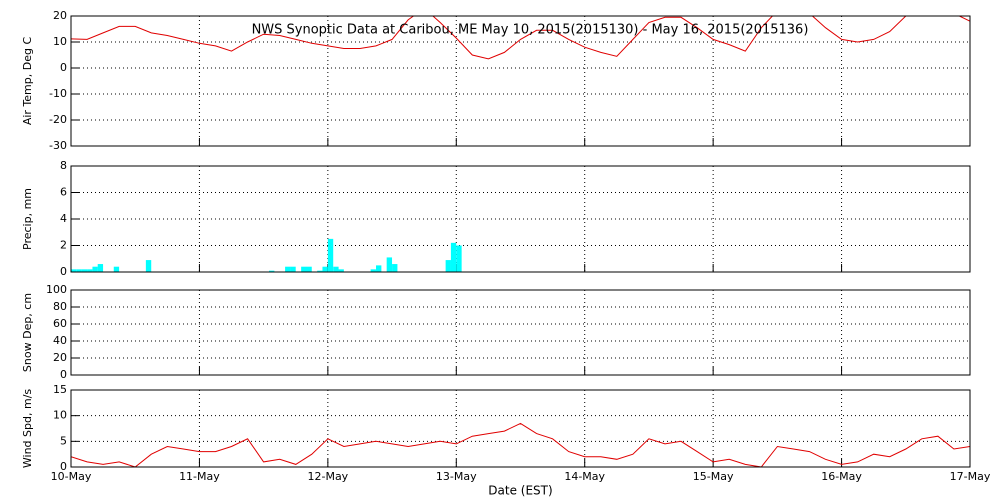  I want to click on x-tick-label: 15-May, so click(713, 476).